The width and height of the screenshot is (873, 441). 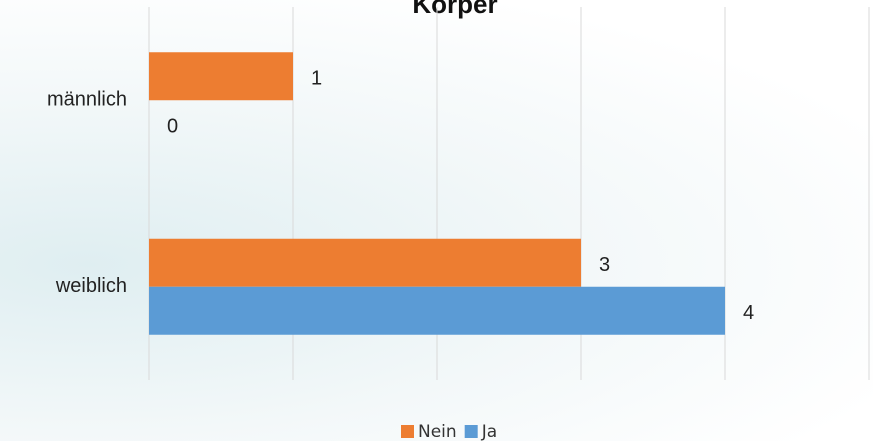 What do you see at coordinates (316, 79) in the screenshot?
I see `data-label: 1` at bounding box center [316, 79].